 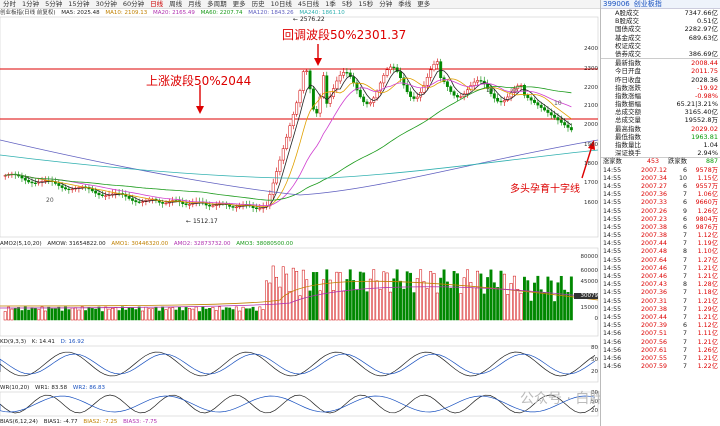 I want to click on tick-price: 2007.44, so click(x=653, y=317).